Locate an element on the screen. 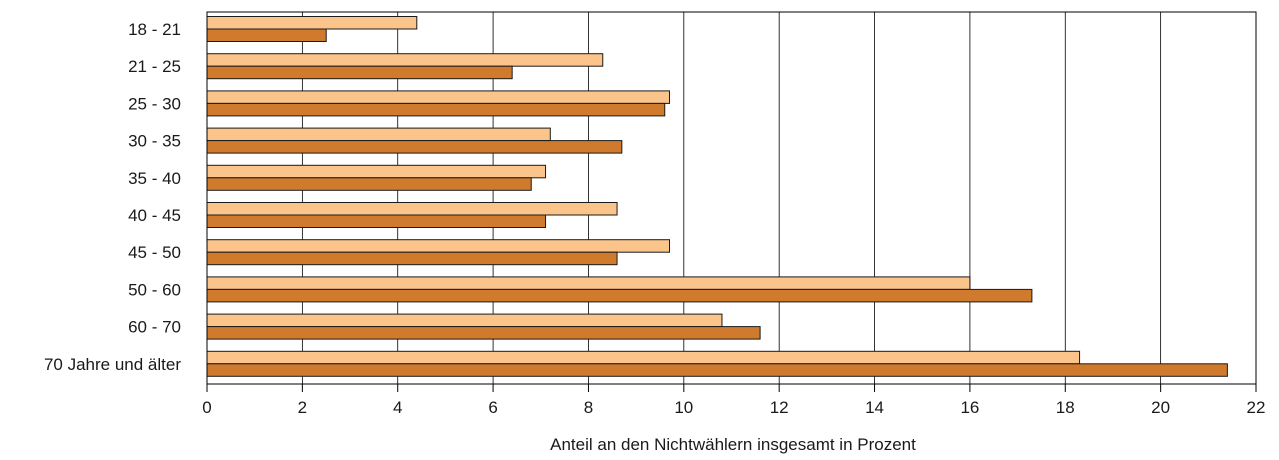 This screenshot has height=460, width=1279. x-tick-label: 6 is located at coordinates (492, 407).